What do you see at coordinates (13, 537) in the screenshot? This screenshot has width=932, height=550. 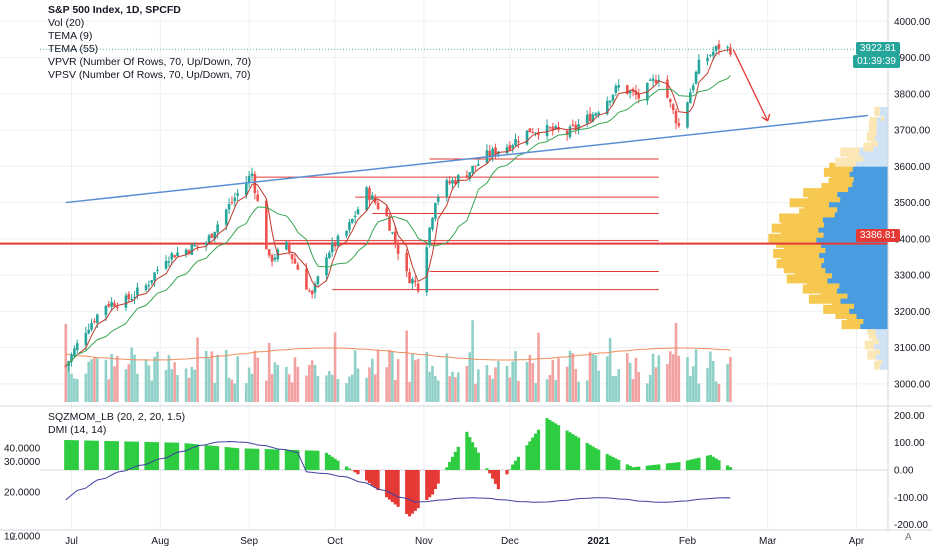 I see `zoom-icon: Z` at bounding box center [13, 537].